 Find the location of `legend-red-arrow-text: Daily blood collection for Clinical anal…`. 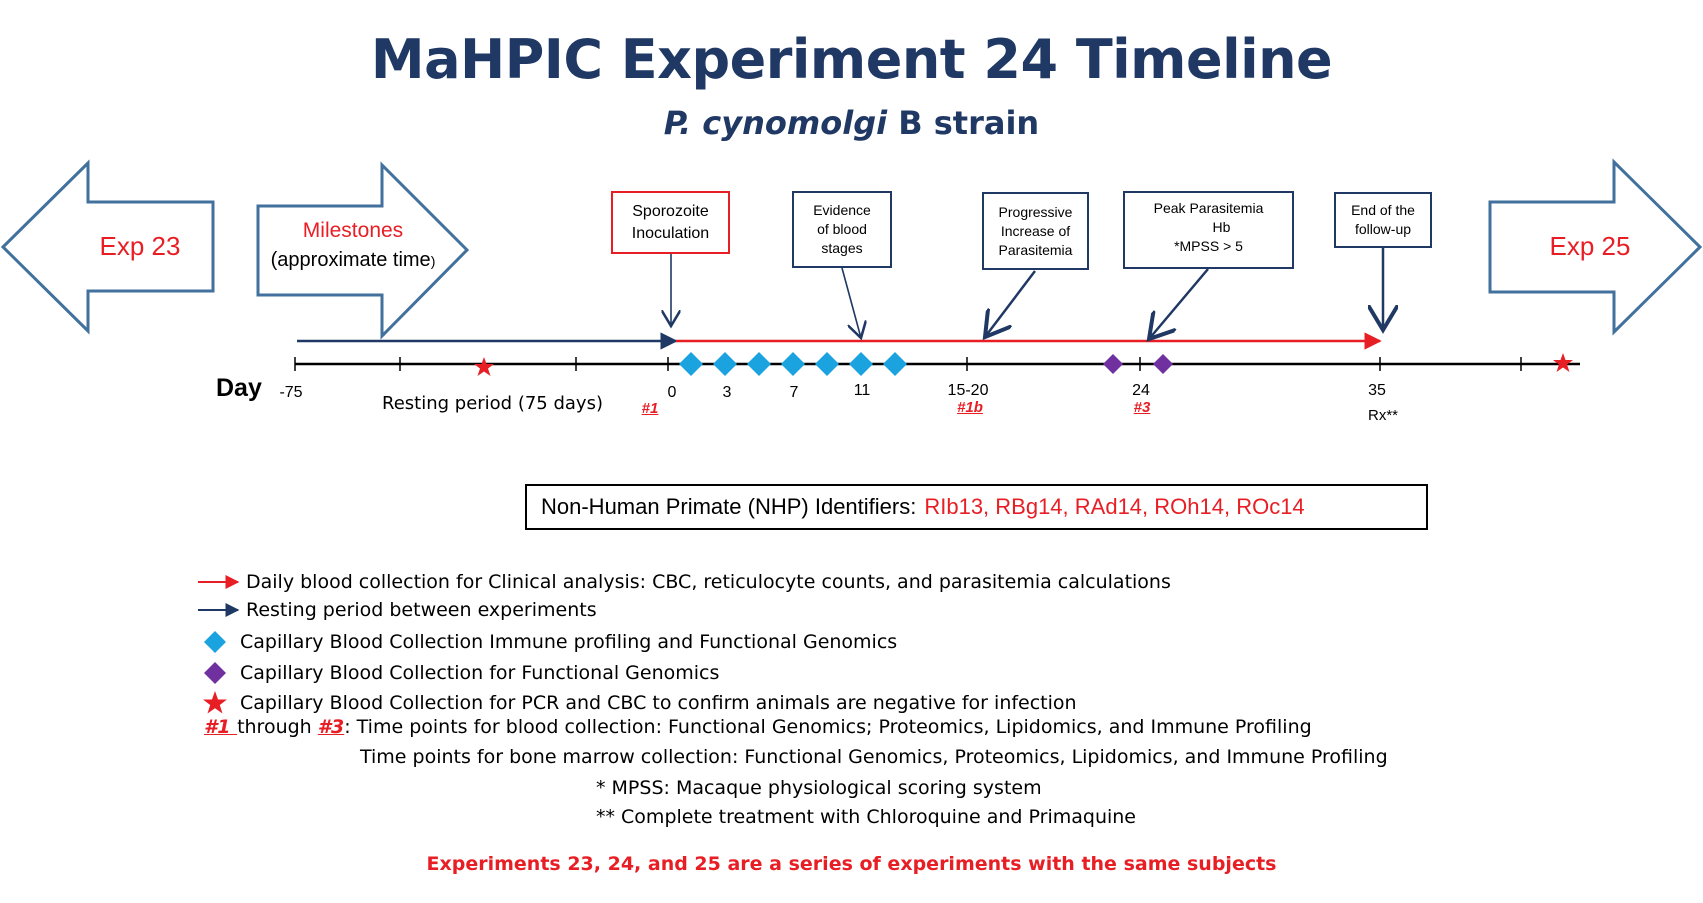

legend-red-arrow-text: Daily blood collection for Clinical anal… is located at coordinates (708, 582).